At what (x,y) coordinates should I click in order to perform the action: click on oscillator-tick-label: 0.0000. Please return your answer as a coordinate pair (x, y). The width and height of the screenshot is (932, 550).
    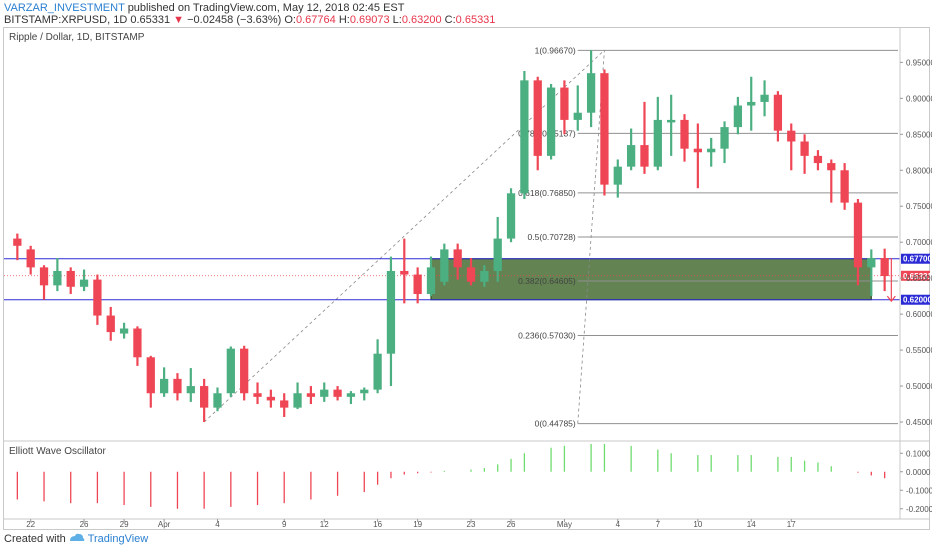
    Looking at the image, I should click on (918, 472).